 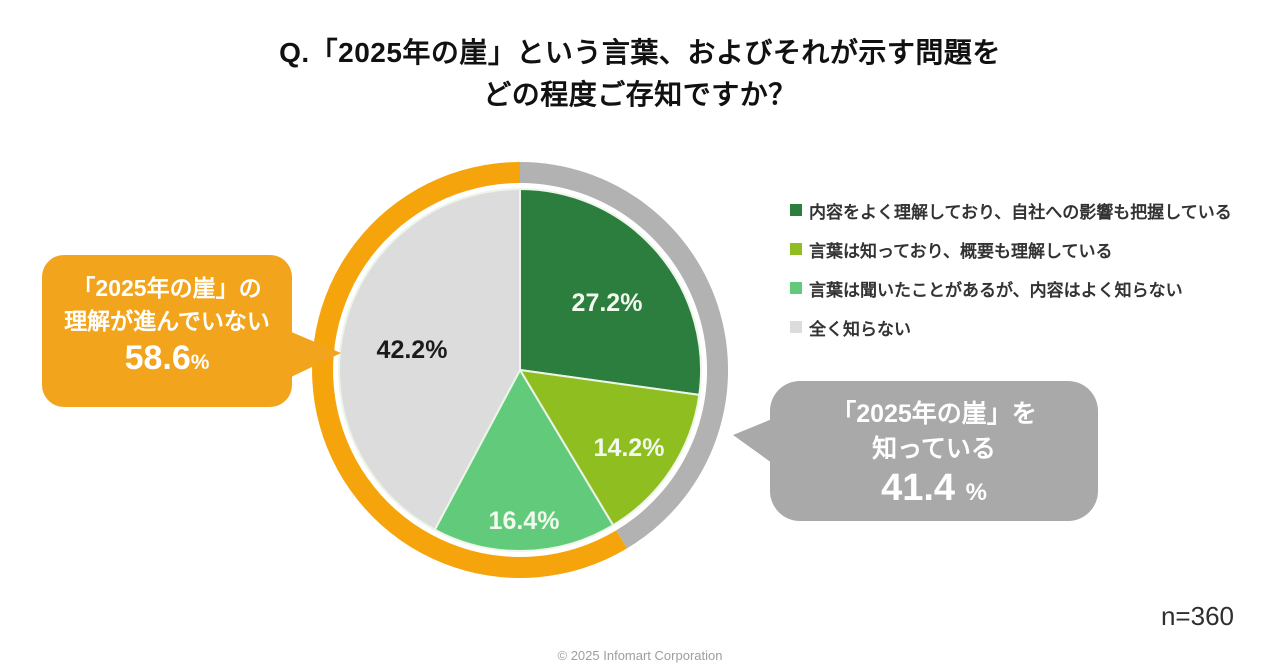 I want to click on legend-item-heard-only: 言葉は聞いたことがあるが、内容はよく知らない, so click(x=1011, y=288).